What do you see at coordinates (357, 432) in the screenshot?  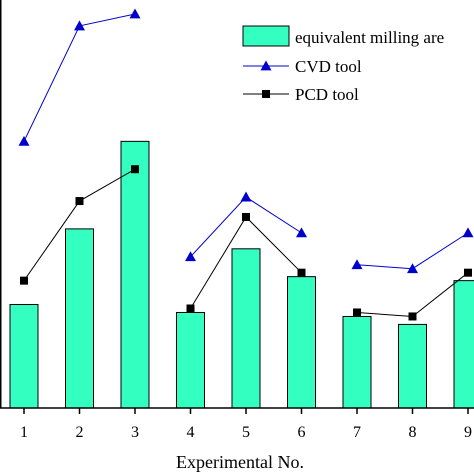 I see `x-tick-label-7: 7` at bounding box center [357, 432].